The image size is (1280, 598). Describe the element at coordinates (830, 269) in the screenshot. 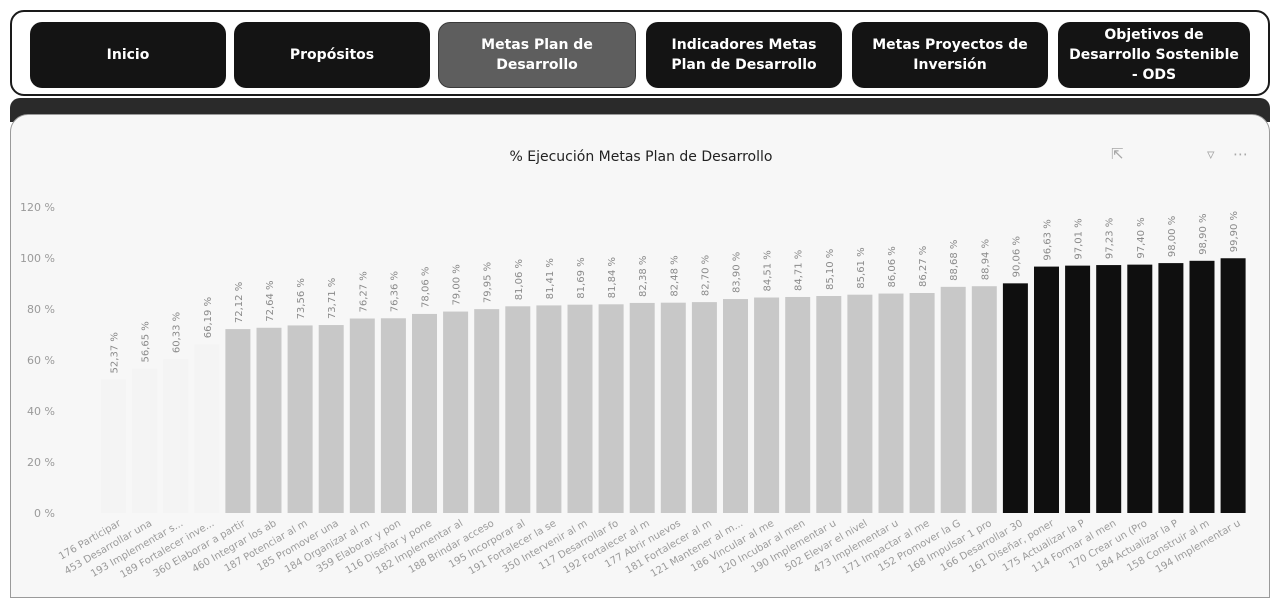

I see `data-label: 85,10 %` at that location.